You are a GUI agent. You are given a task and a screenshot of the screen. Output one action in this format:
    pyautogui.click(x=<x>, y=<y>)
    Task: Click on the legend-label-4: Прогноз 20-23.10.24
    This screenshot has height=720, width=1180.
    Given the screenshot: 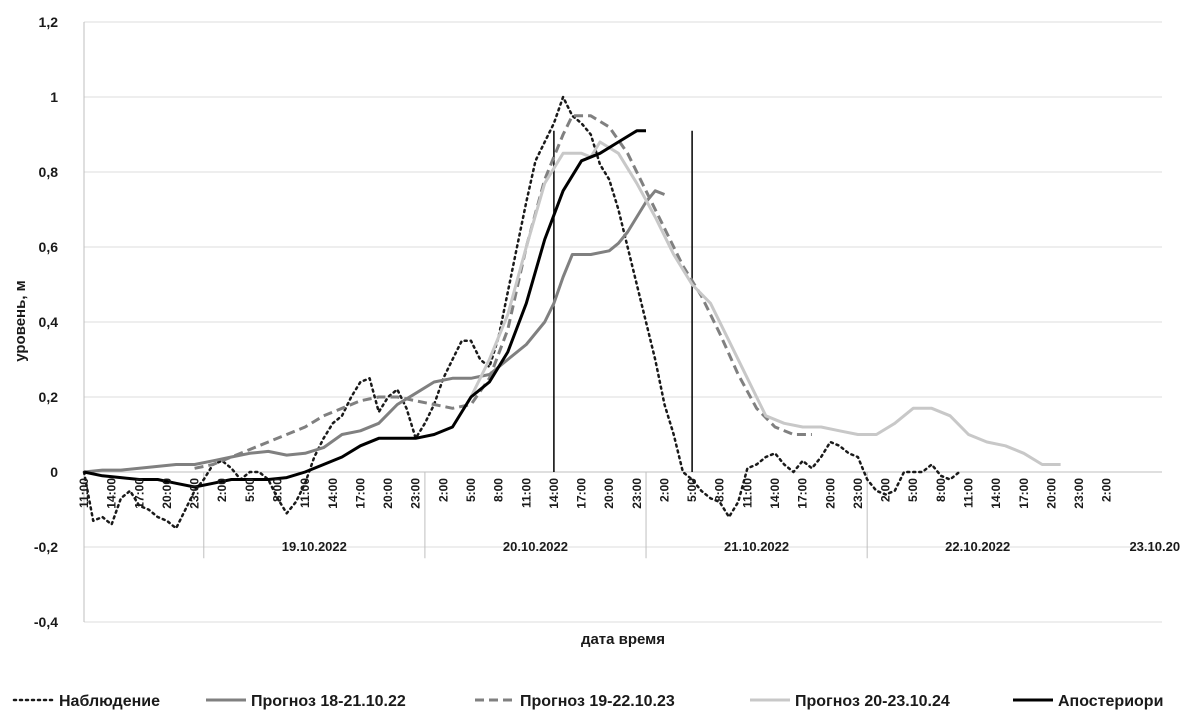 What is the action you would take?
    pyautogui.click(x=872, y=701)
    